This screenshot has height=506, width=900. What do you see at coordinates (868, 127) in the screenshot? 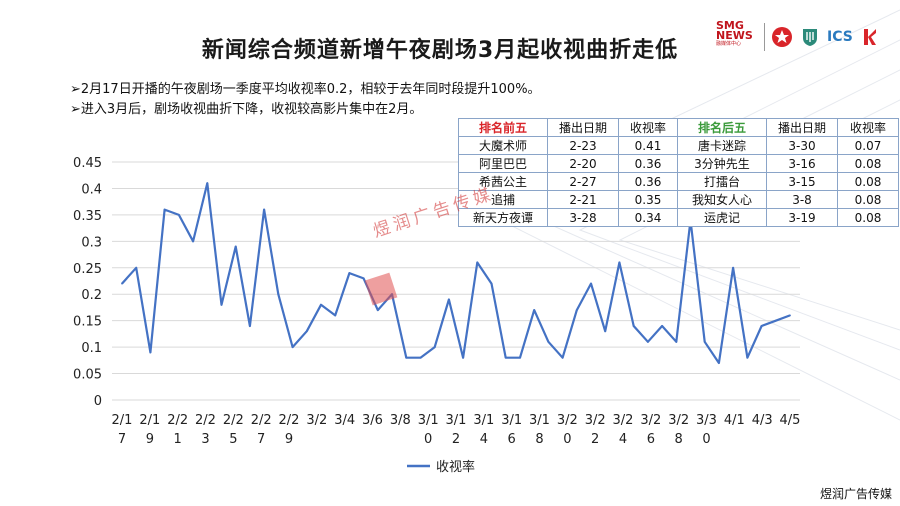
I see `header-rating-2: 收视率` at bounding box center [868, 127].